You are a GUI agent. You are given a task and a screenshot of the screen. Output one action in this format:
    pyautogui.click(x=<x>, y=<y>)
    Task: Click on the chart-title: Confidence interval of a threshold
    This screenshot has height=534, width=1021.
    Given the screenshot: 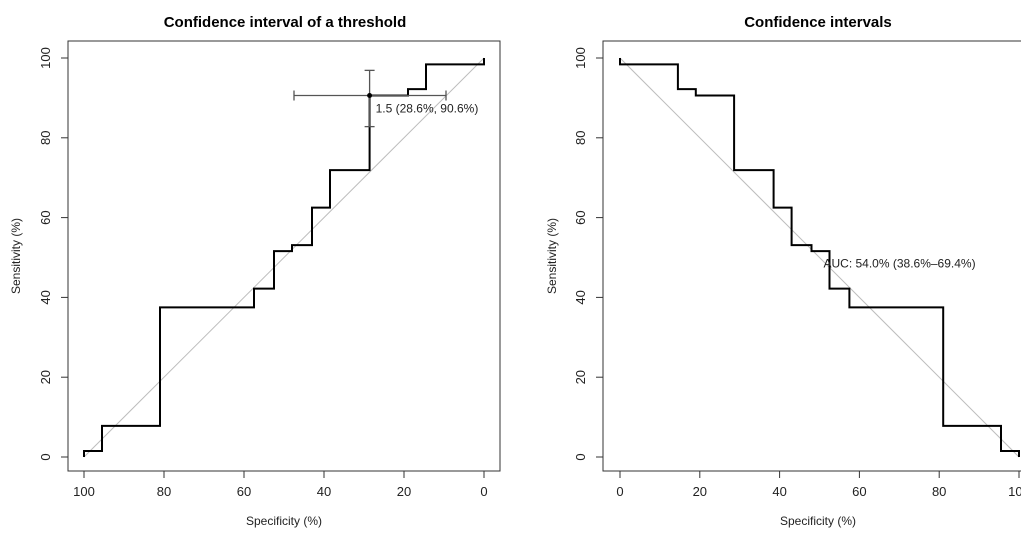 What is the action you would take?
    pyautogui.click(x=285, y=22)
    